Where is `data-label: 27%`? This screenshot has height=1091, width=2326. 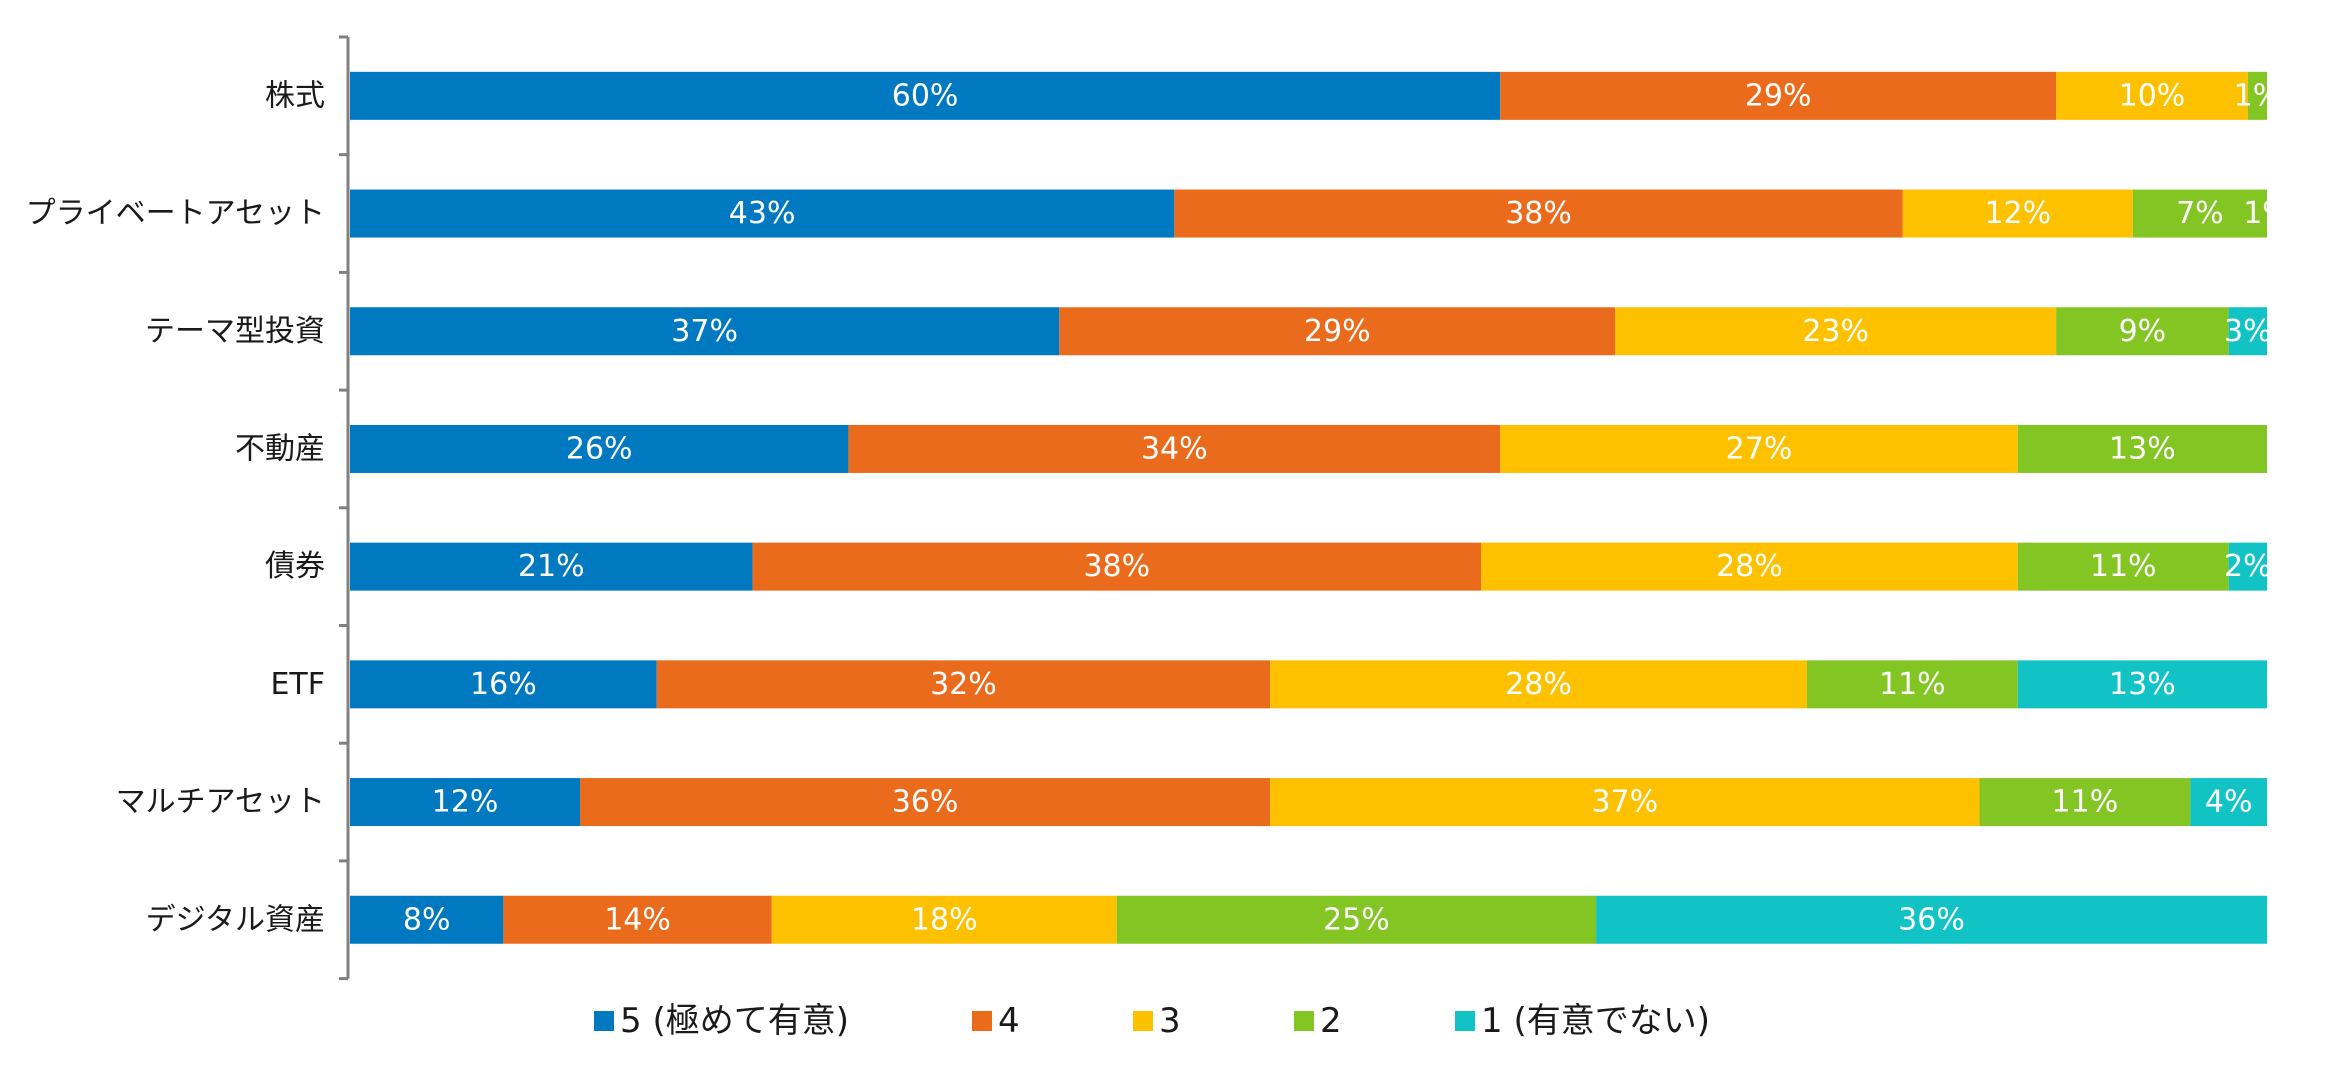
data-label: 27% is located at coordinates (1759, 448).